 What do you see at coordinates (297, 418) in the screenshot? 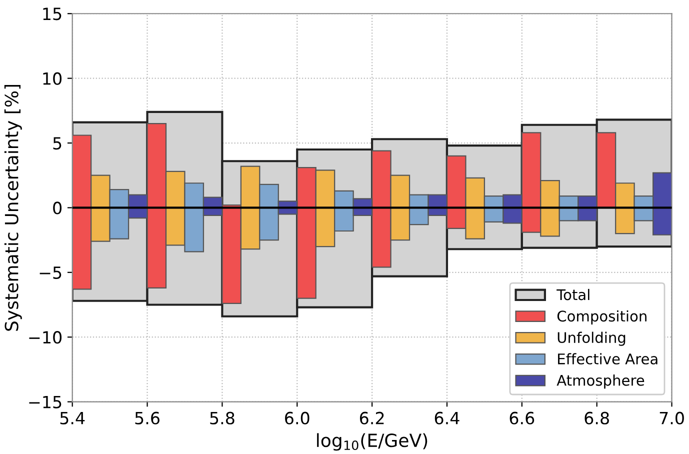
I see `x-tick-label: 6.0` at bounding box center [297, 418].